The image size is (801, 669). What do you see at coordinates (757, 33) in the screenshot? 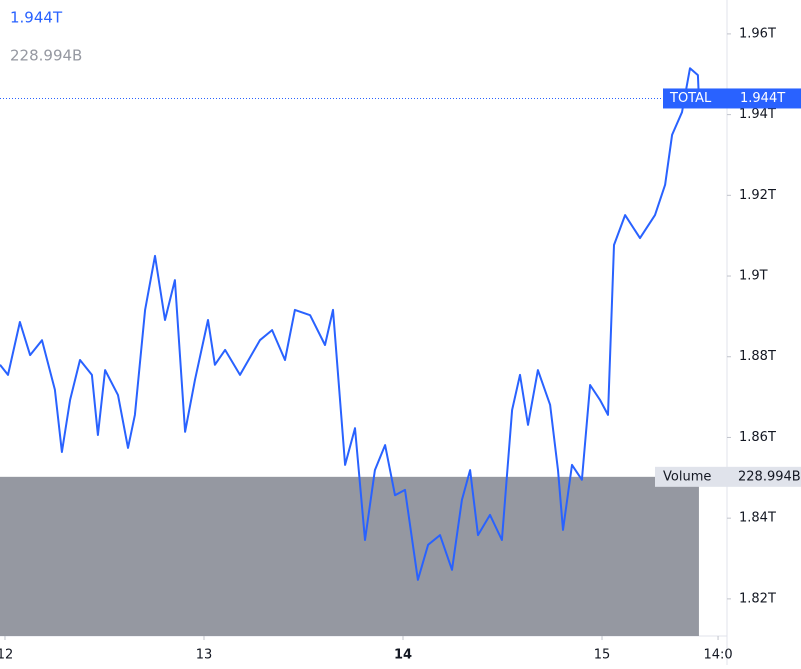
I see `y-tick-label: 1.96T` at bounding box center [757, 33].